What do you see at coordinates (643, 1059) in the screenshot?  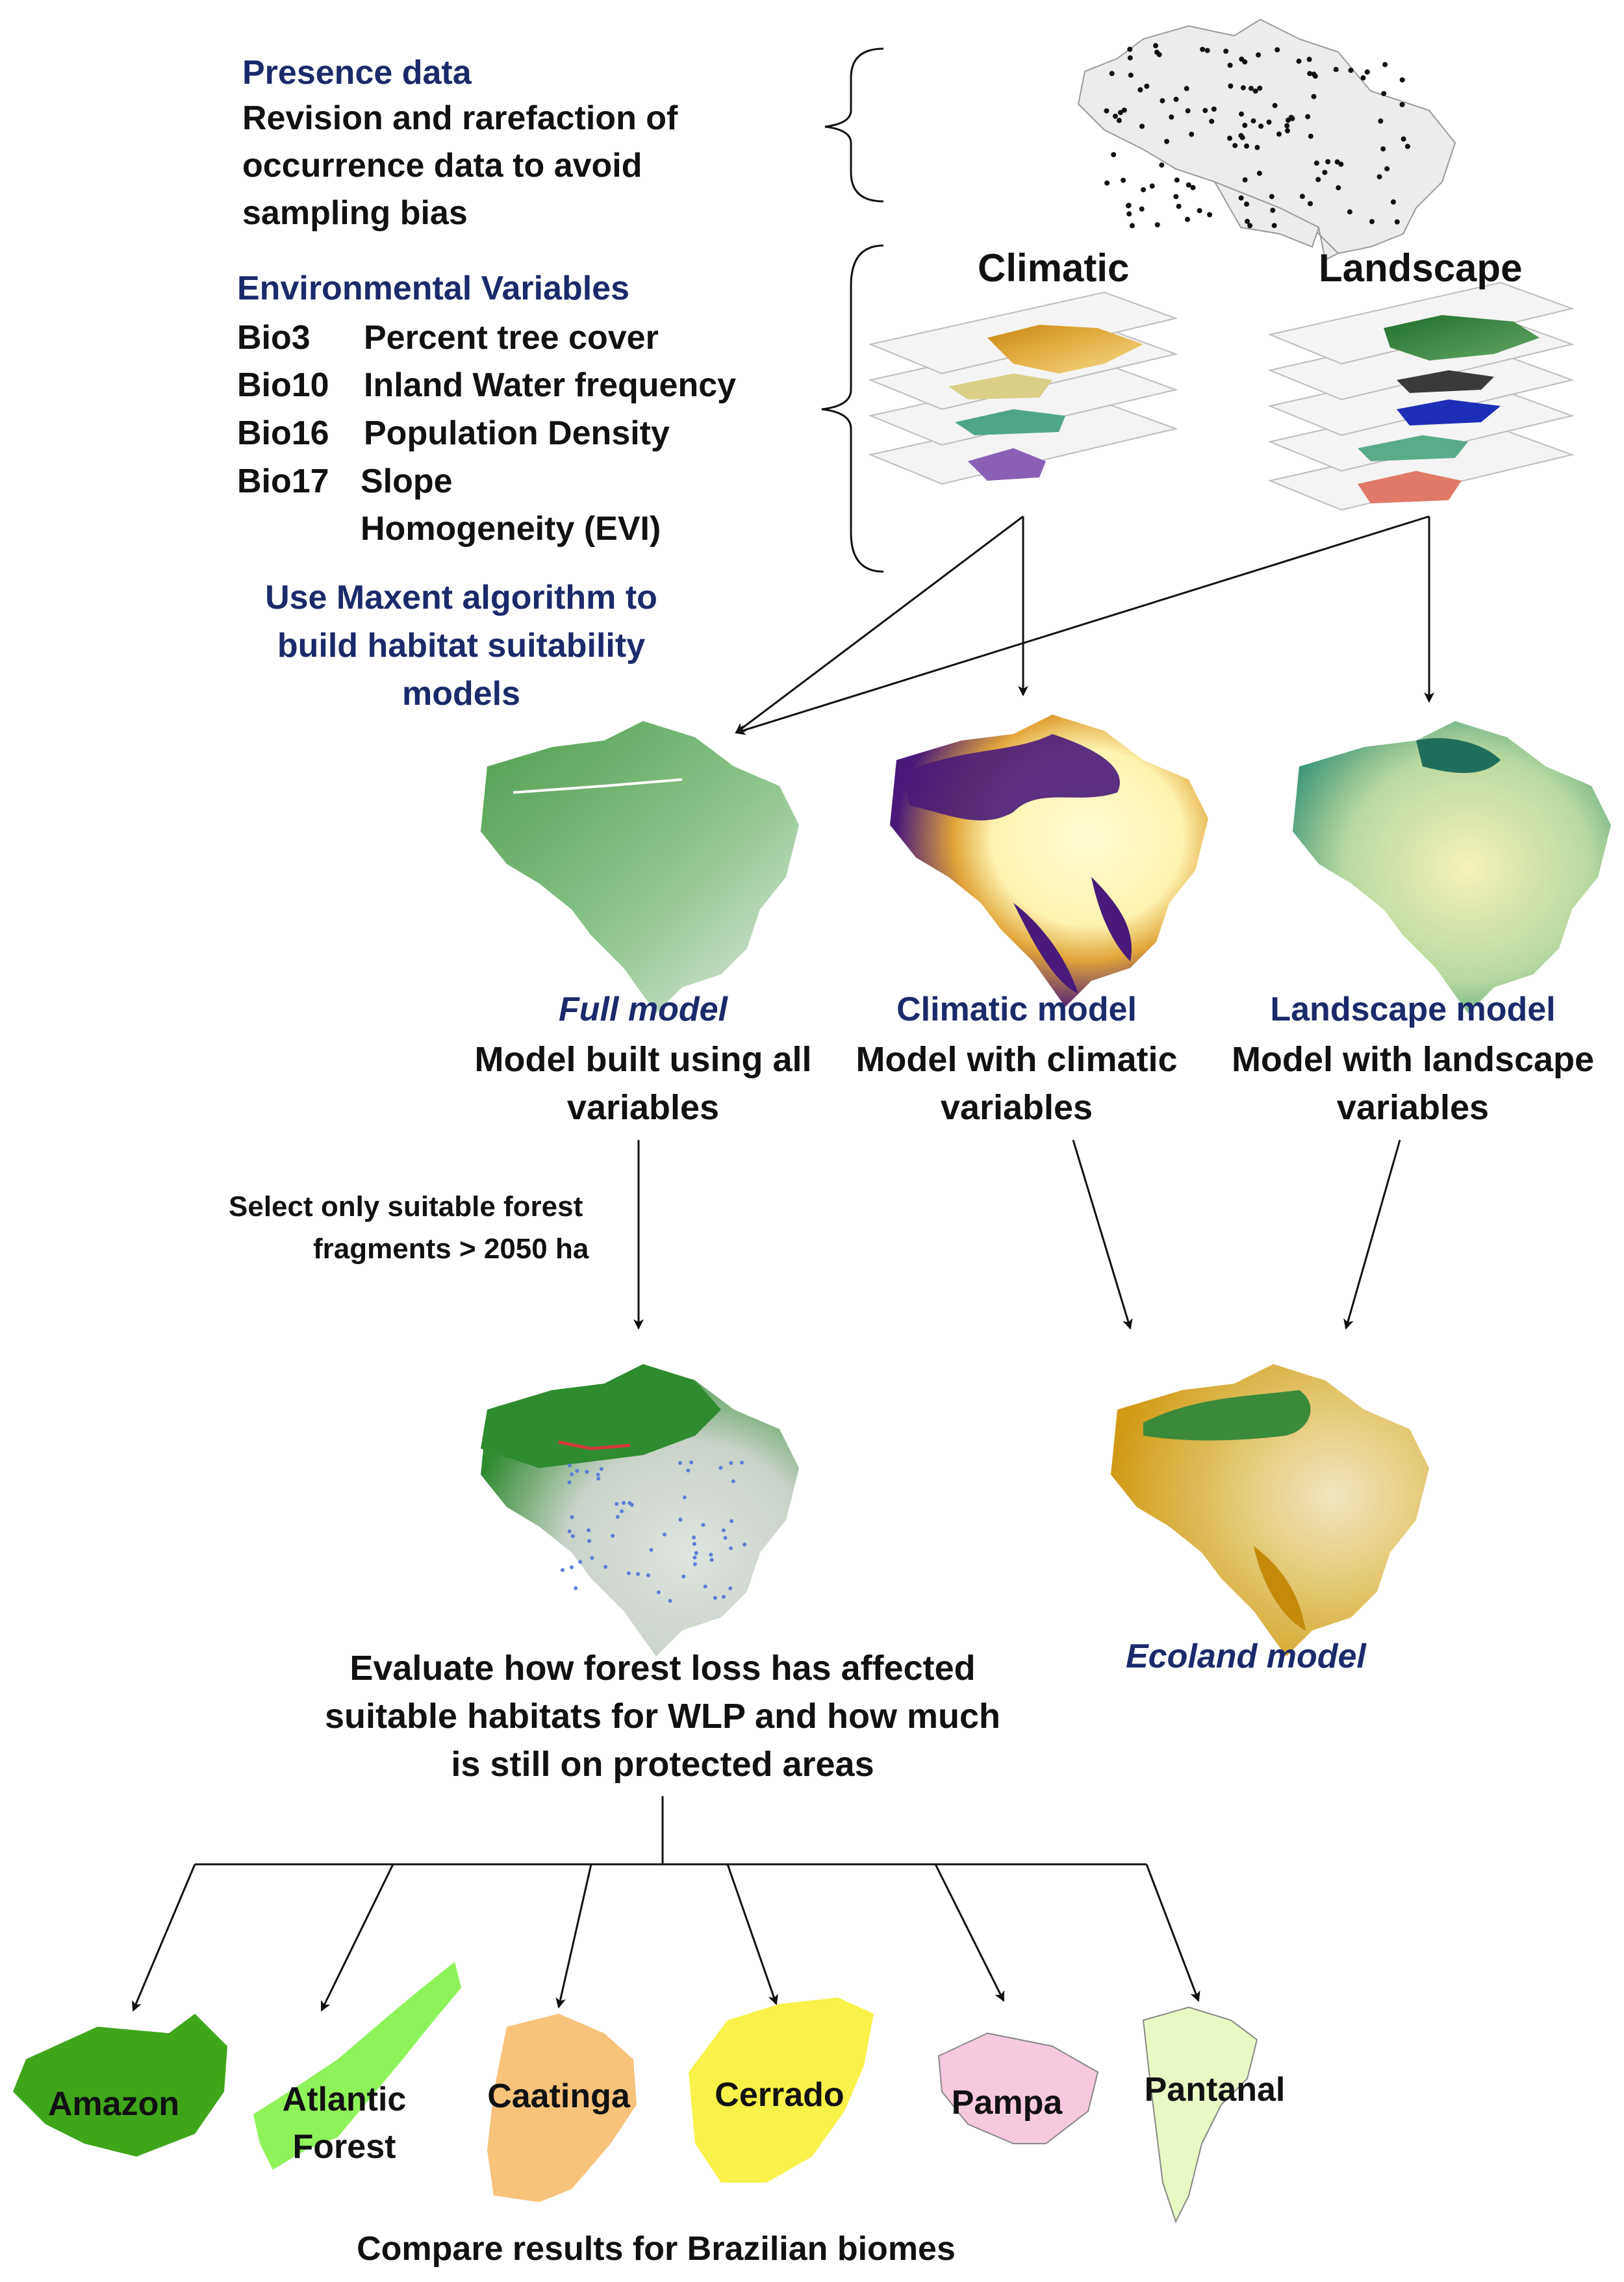 I see `full-model-desc-1: Model built using all` at bounding box center [643, 1059].